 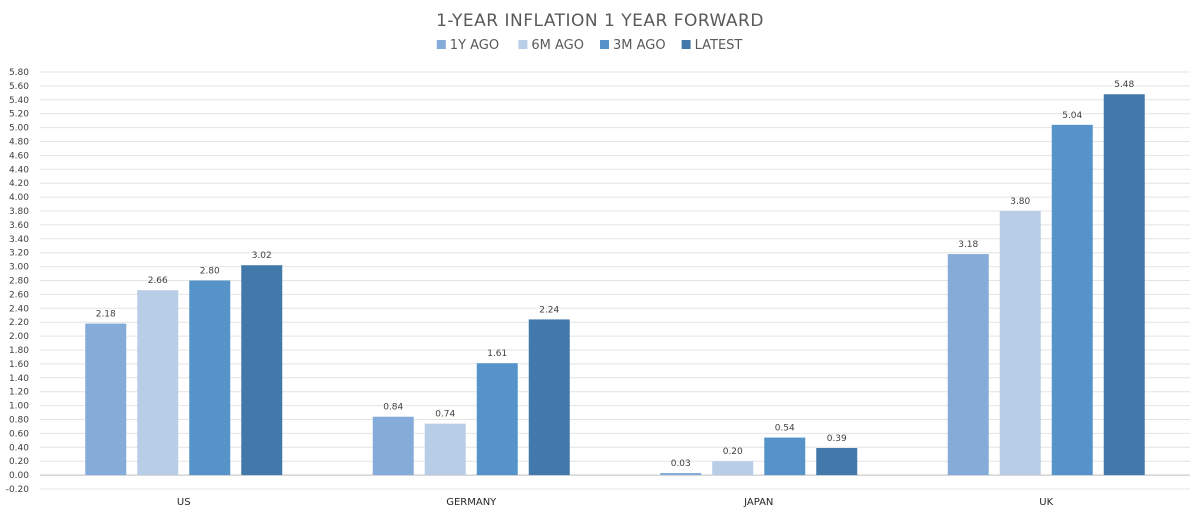 I want to click on bar-japan-3m-ago, so click(x=785, y=456).